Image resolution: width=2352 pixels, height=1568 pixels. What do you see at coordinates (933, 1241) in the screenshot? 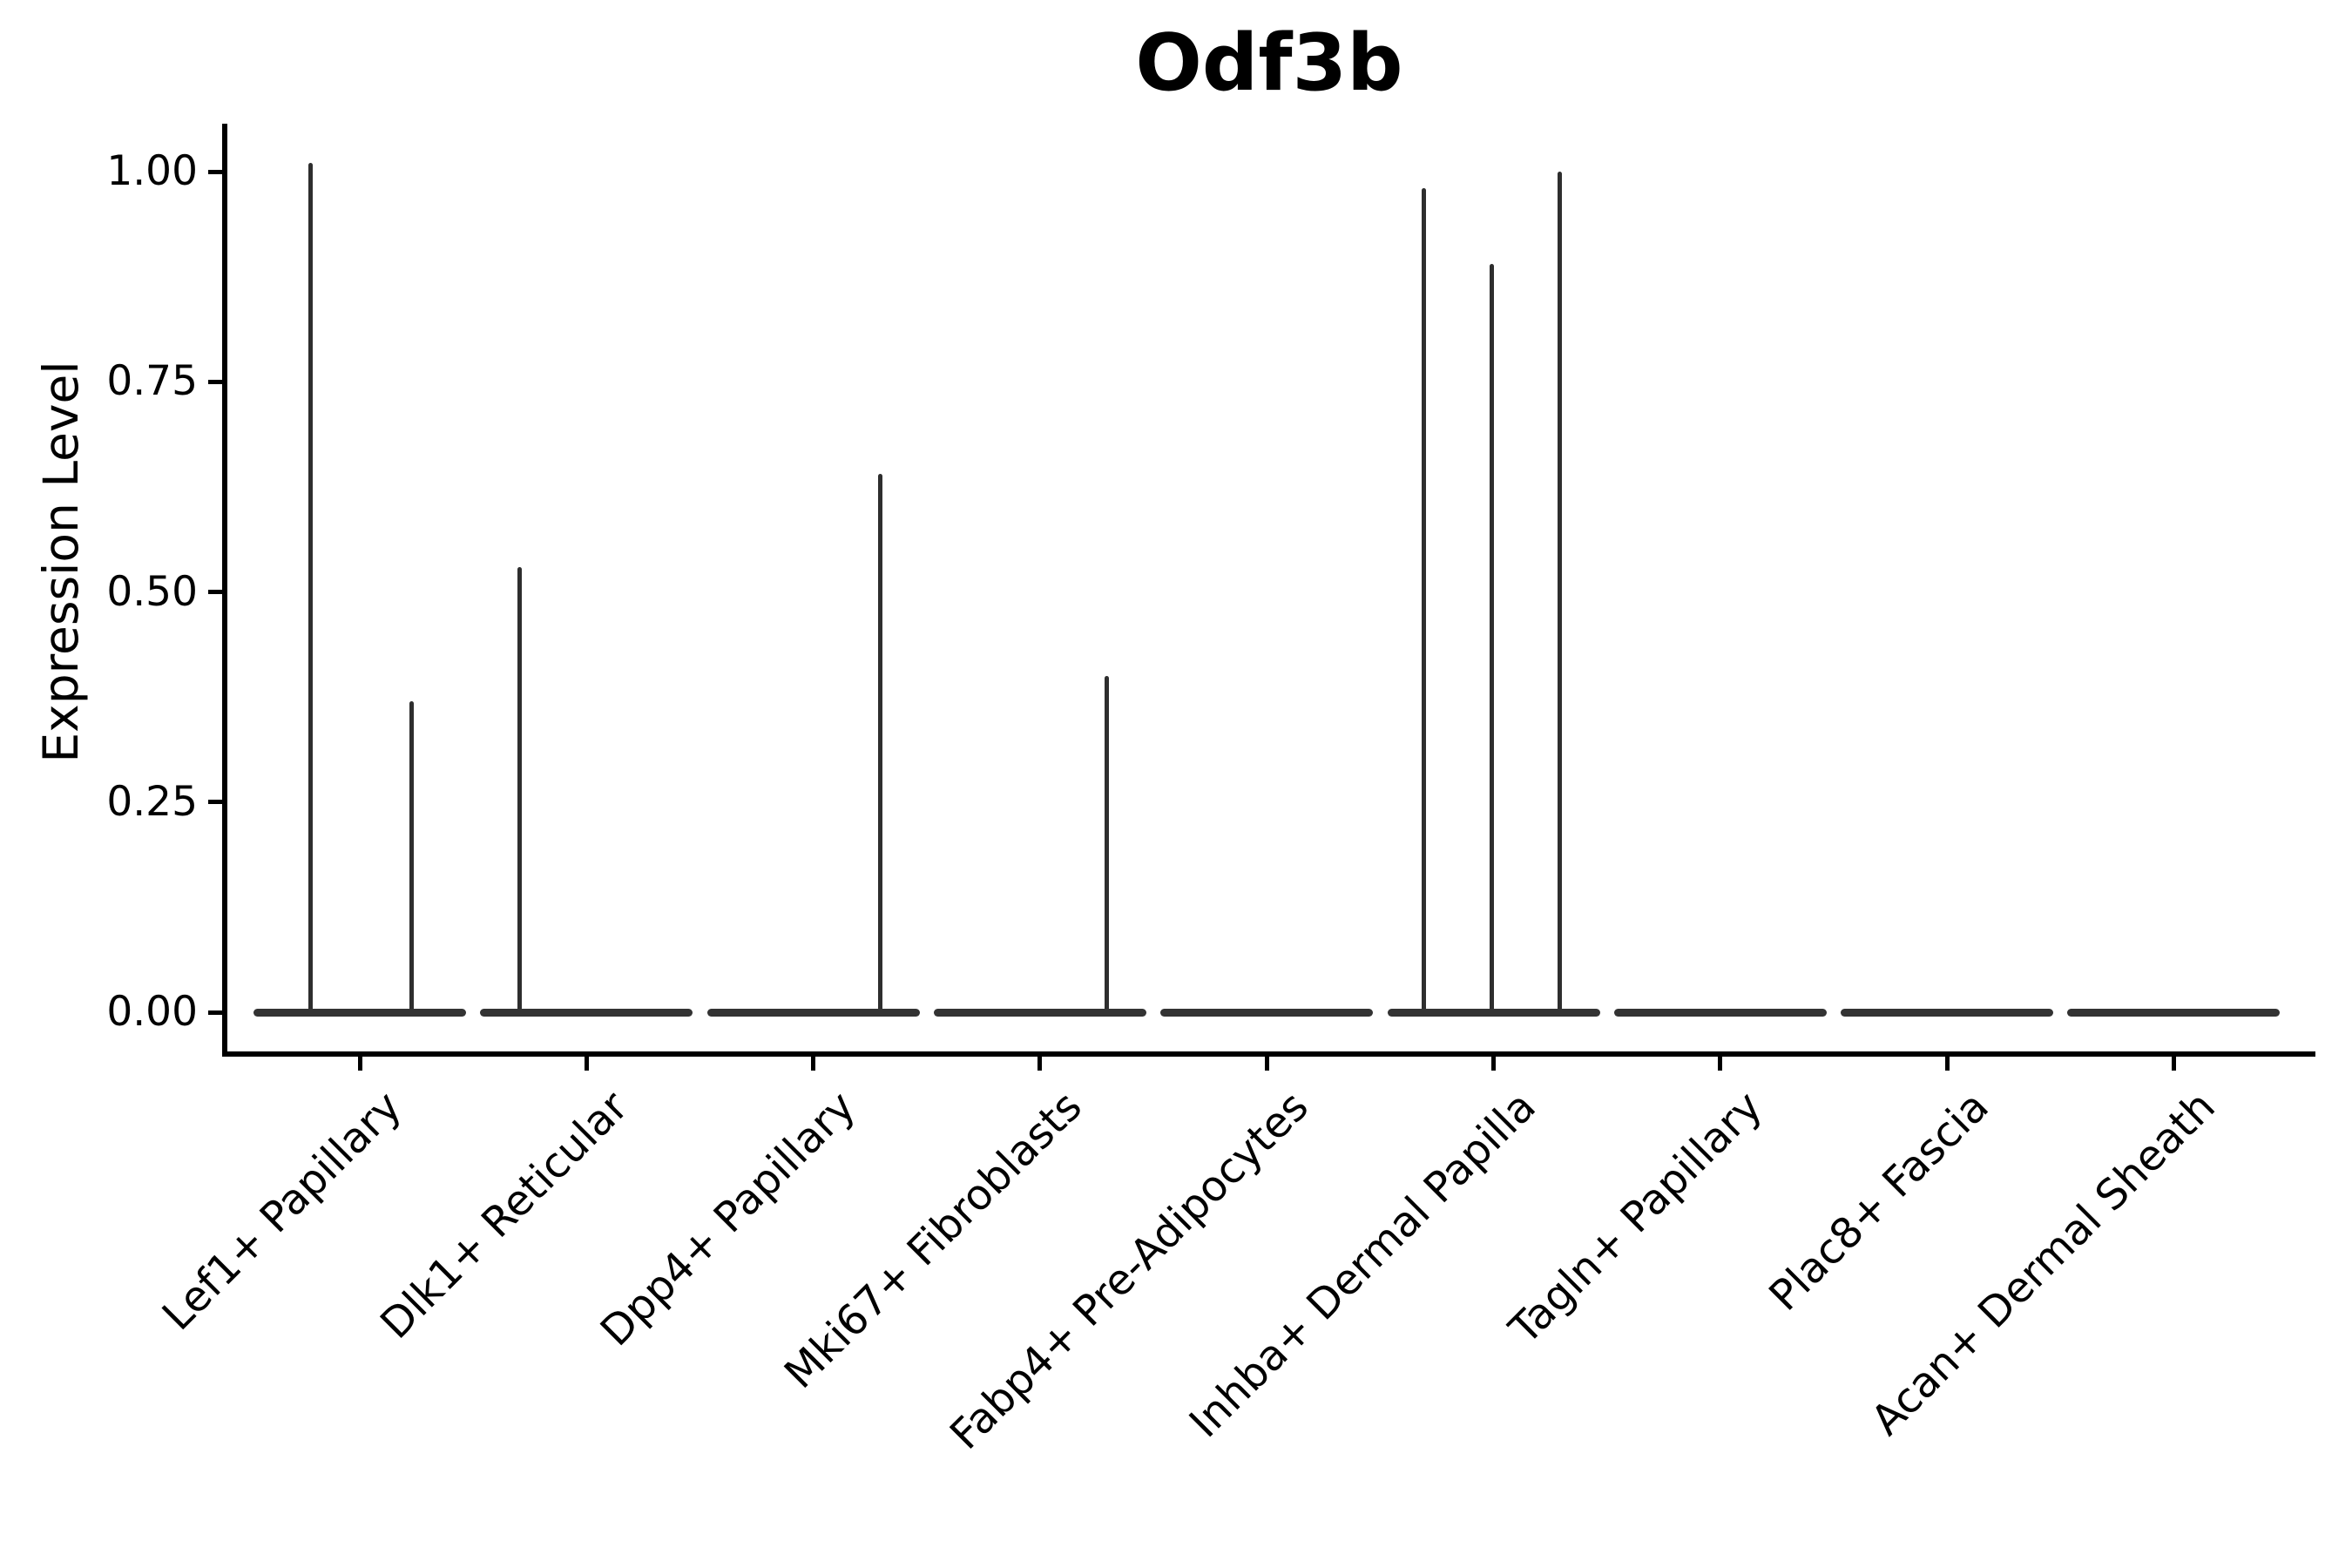
I see `x-tick-label: Mki67+ Fibroblasts` at bounding box center [933, 1241].